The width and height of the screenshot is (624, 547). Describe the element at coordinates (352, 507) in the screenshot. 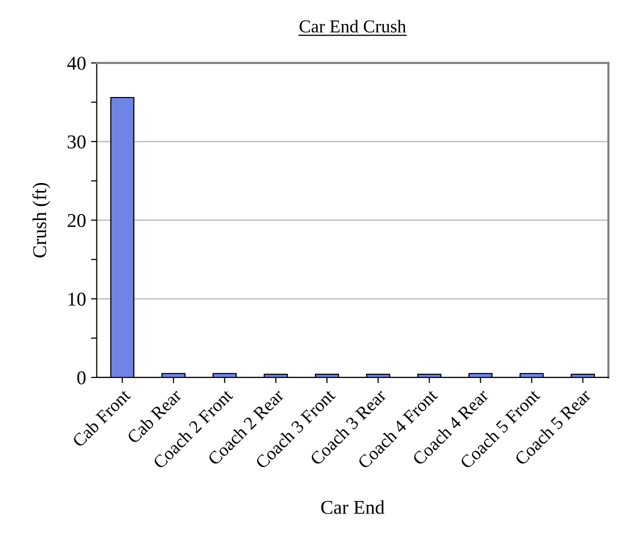

I see `x-axis-title: Car End` at that location.